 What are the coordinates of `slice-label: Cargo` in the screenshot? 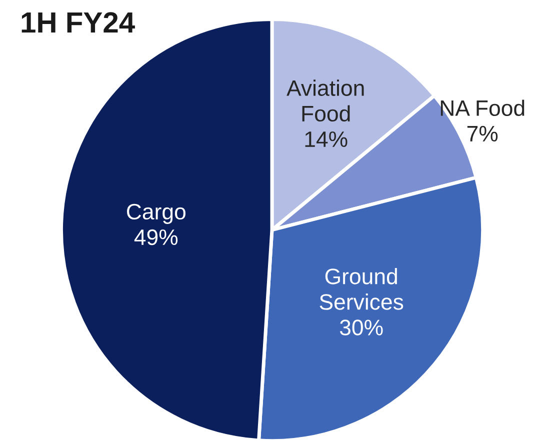 It's located at (156, 214).